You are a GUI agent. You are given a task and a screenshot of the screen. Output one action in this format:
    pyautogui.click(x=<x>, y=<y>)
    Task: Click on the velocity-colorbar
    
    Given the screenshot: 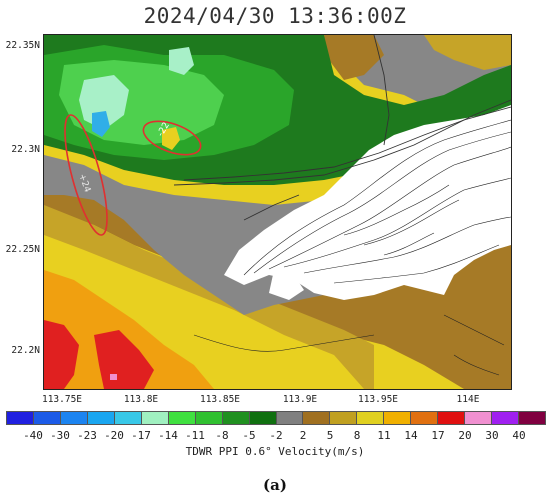 What is the action you would take?
    pyautogui.click(x=276, y=418)
    